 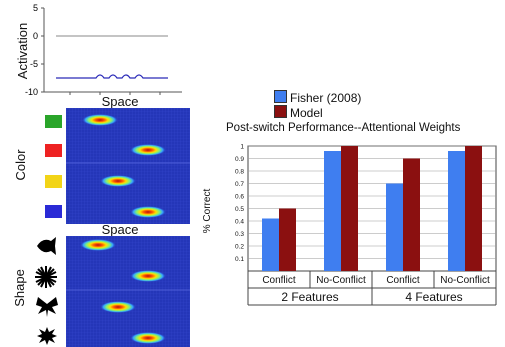 What do you see at coordinates (20, 165) in the screenshot?
I see `color-axis-label: Color` at bounding box center [20, 165].